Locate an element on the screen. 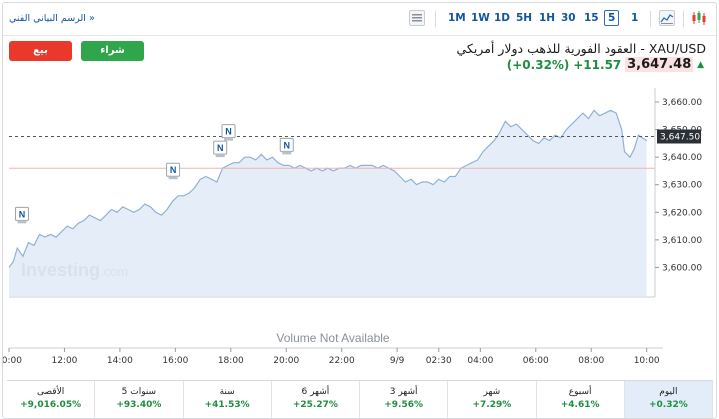  price-summary: (+0.32%) +11.57 3,647.48 ▲ is located at coordinates (605, 66).